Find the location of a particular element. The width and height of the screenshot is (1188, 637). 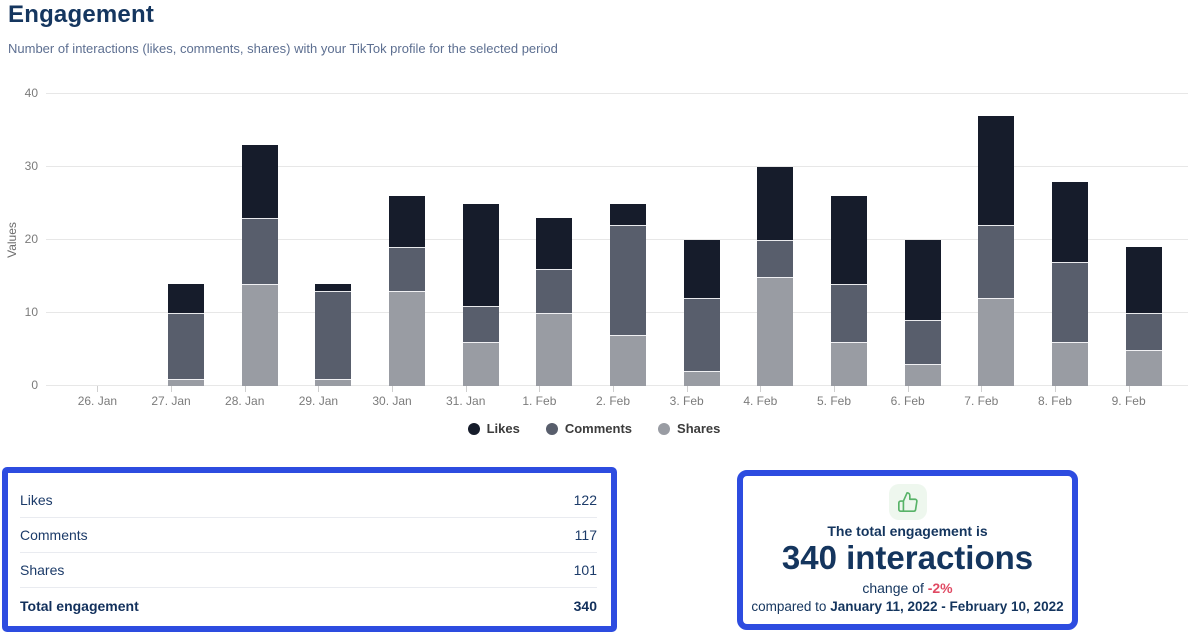

x-axis-label: 4. Feb is located at coordinates (760, 401).